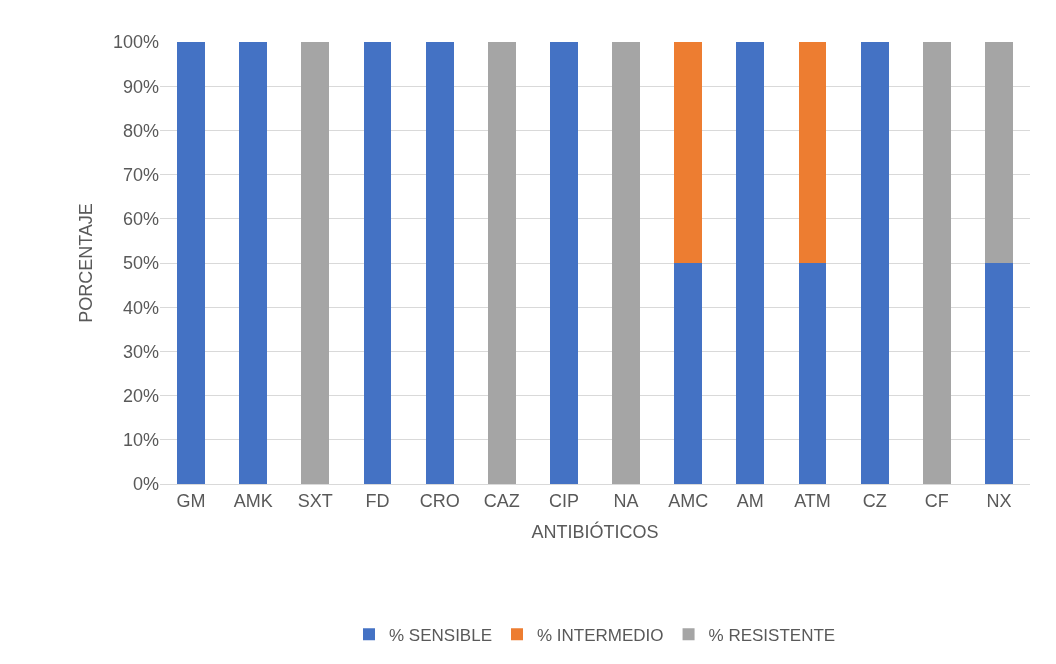 The height and width of the screenshot is (664, 1056). Describe the element at coordinates (626, 500) in the screenshot. I see `x-tick-label: NA` at that location.